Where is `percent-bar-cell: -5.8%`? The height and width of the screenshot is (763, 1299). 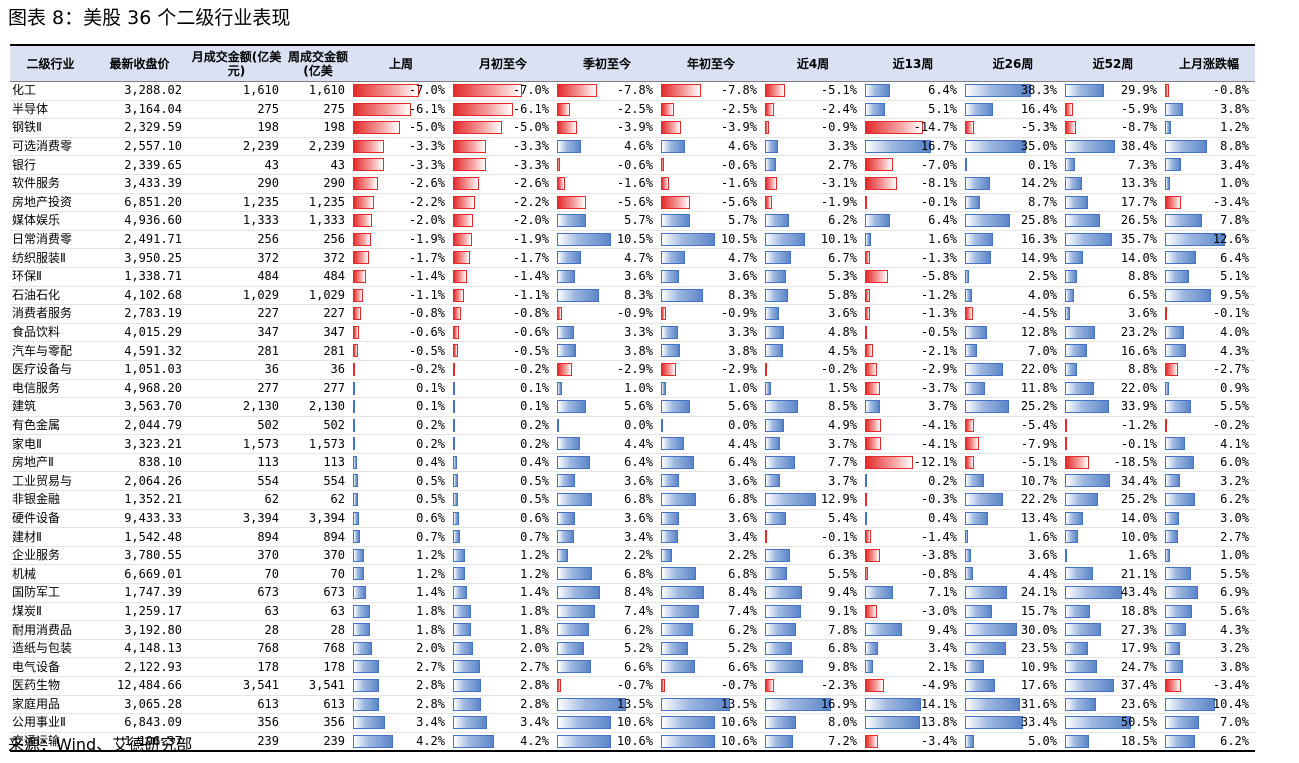 percent-bar-cell: -5.8% is located at coordinates (913, 277).